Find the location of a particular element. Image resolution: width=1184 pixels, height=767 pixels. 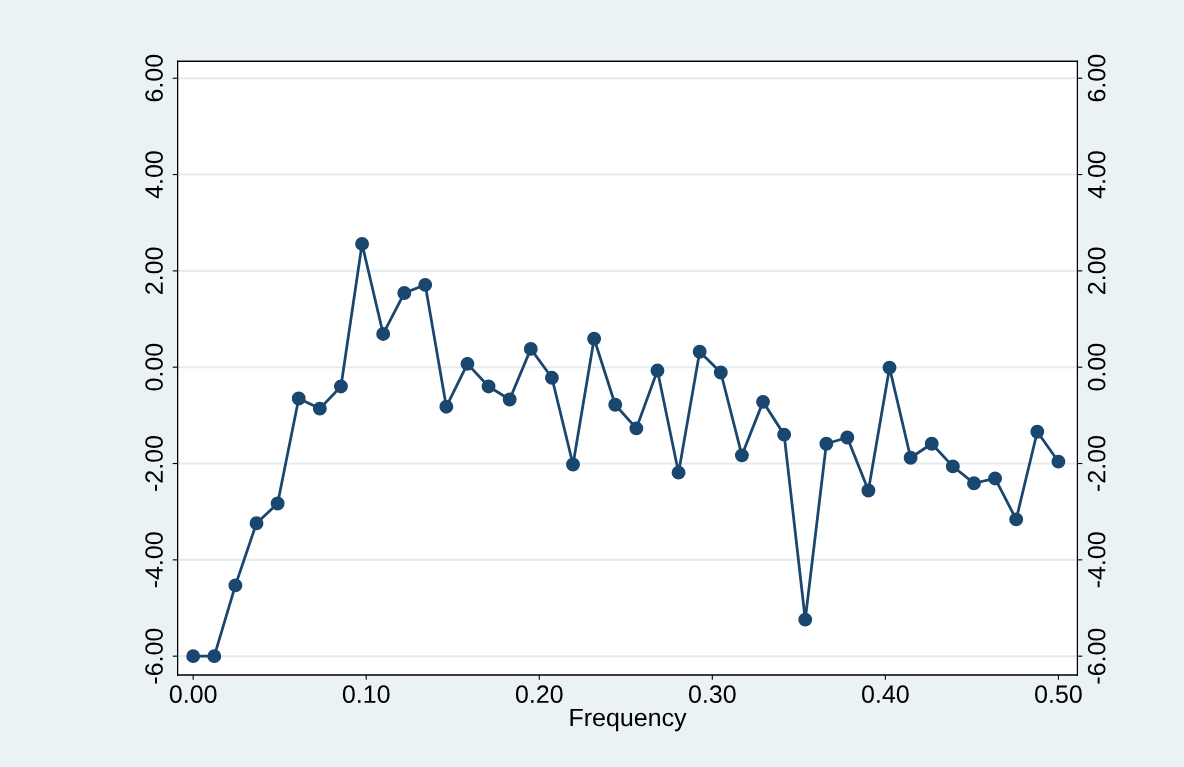

x-tick-label: 0.20 is located at coordinates (539, 694).